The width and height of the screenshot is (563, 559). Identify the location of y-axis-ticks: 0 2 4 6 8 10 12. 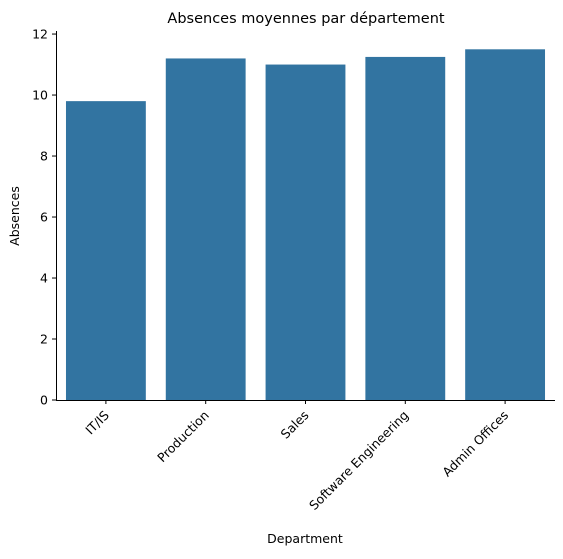
(44, 217).